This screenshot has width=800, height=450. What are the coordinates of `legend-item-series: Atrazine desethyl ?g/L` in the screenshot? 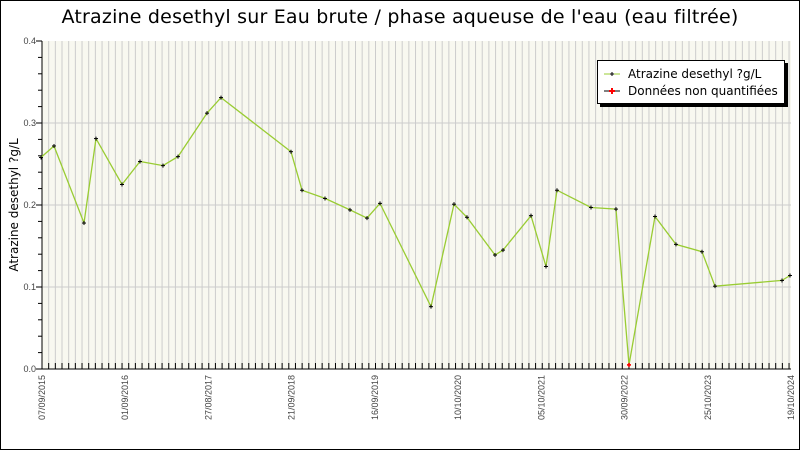 It's located at (682, 74).